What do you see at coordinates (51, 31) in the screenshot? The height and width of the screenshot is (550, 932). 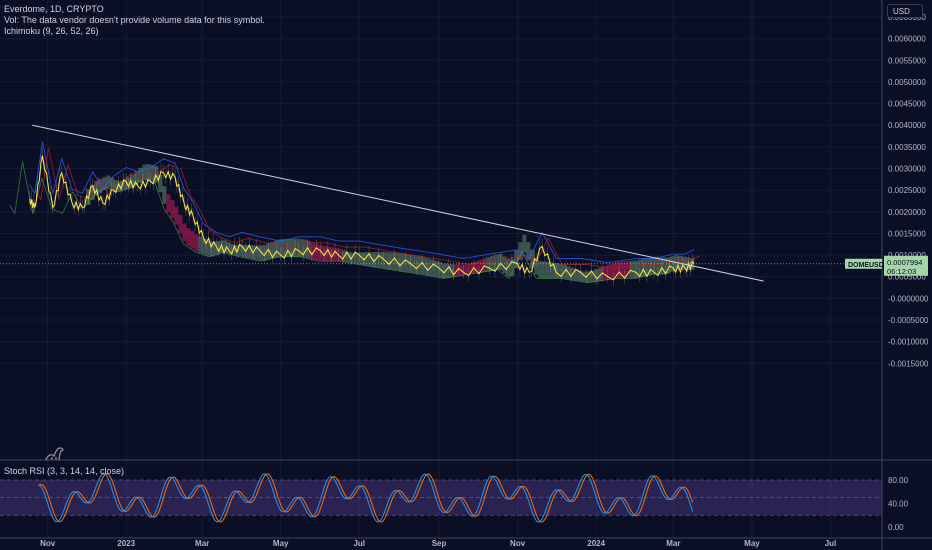 I see `ichimoku-legend: Ichimoku (9, 26, 52, 26)` at bounding box center [51, 31].